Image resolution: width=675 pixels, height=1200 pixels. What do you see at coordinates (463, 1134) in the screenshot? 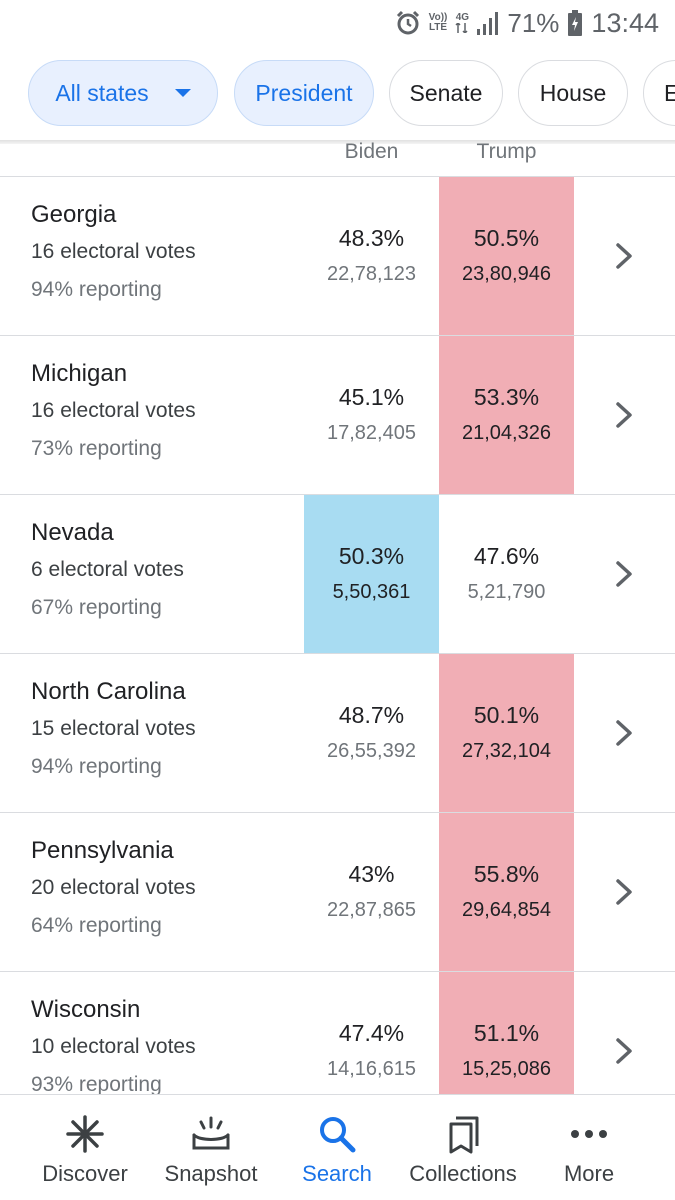
I see `collections-icon` at bounding box center [463, 1134].